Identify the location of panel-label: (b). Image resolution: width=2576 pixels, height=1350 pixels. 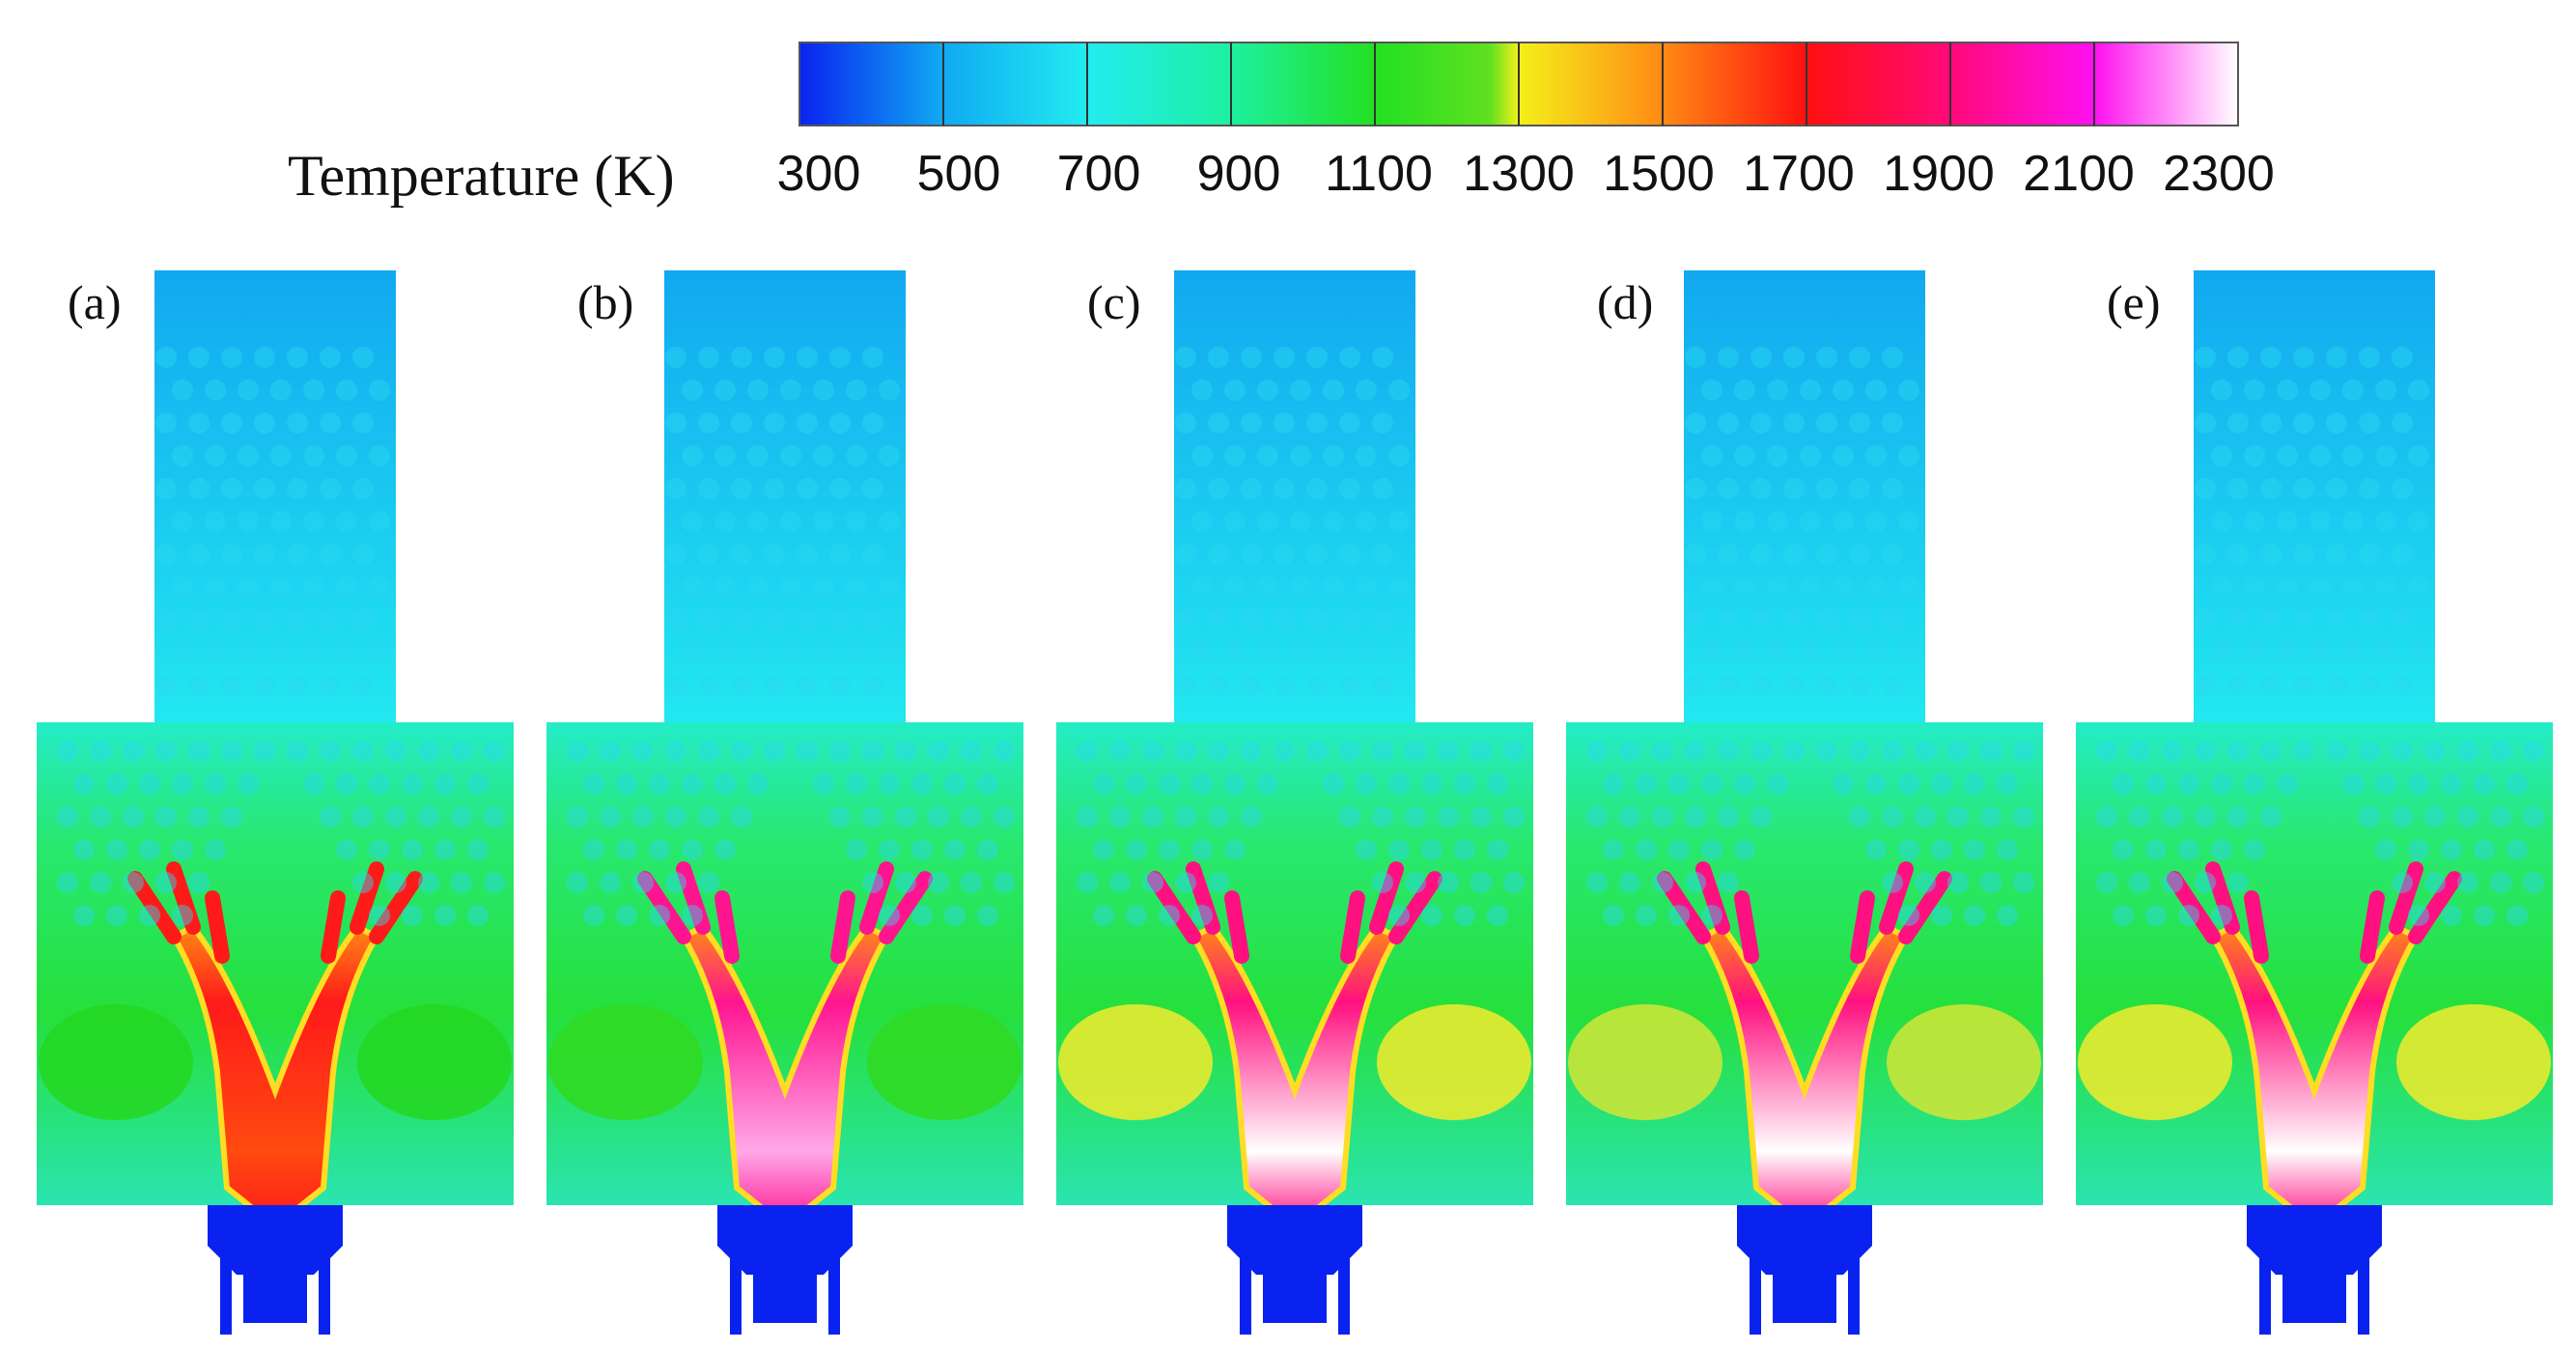
(606, 302).